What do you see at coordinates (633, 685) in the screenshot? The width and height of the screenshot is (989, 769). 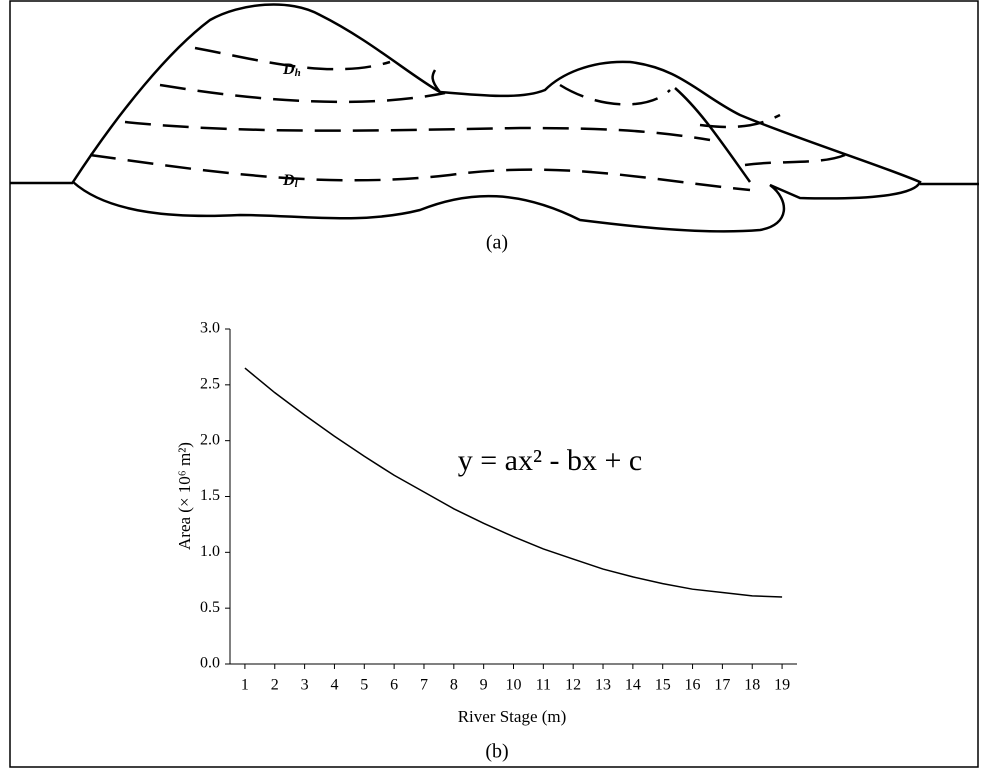 I see `x-tick-label: 14` at bounding box center [633, 685].